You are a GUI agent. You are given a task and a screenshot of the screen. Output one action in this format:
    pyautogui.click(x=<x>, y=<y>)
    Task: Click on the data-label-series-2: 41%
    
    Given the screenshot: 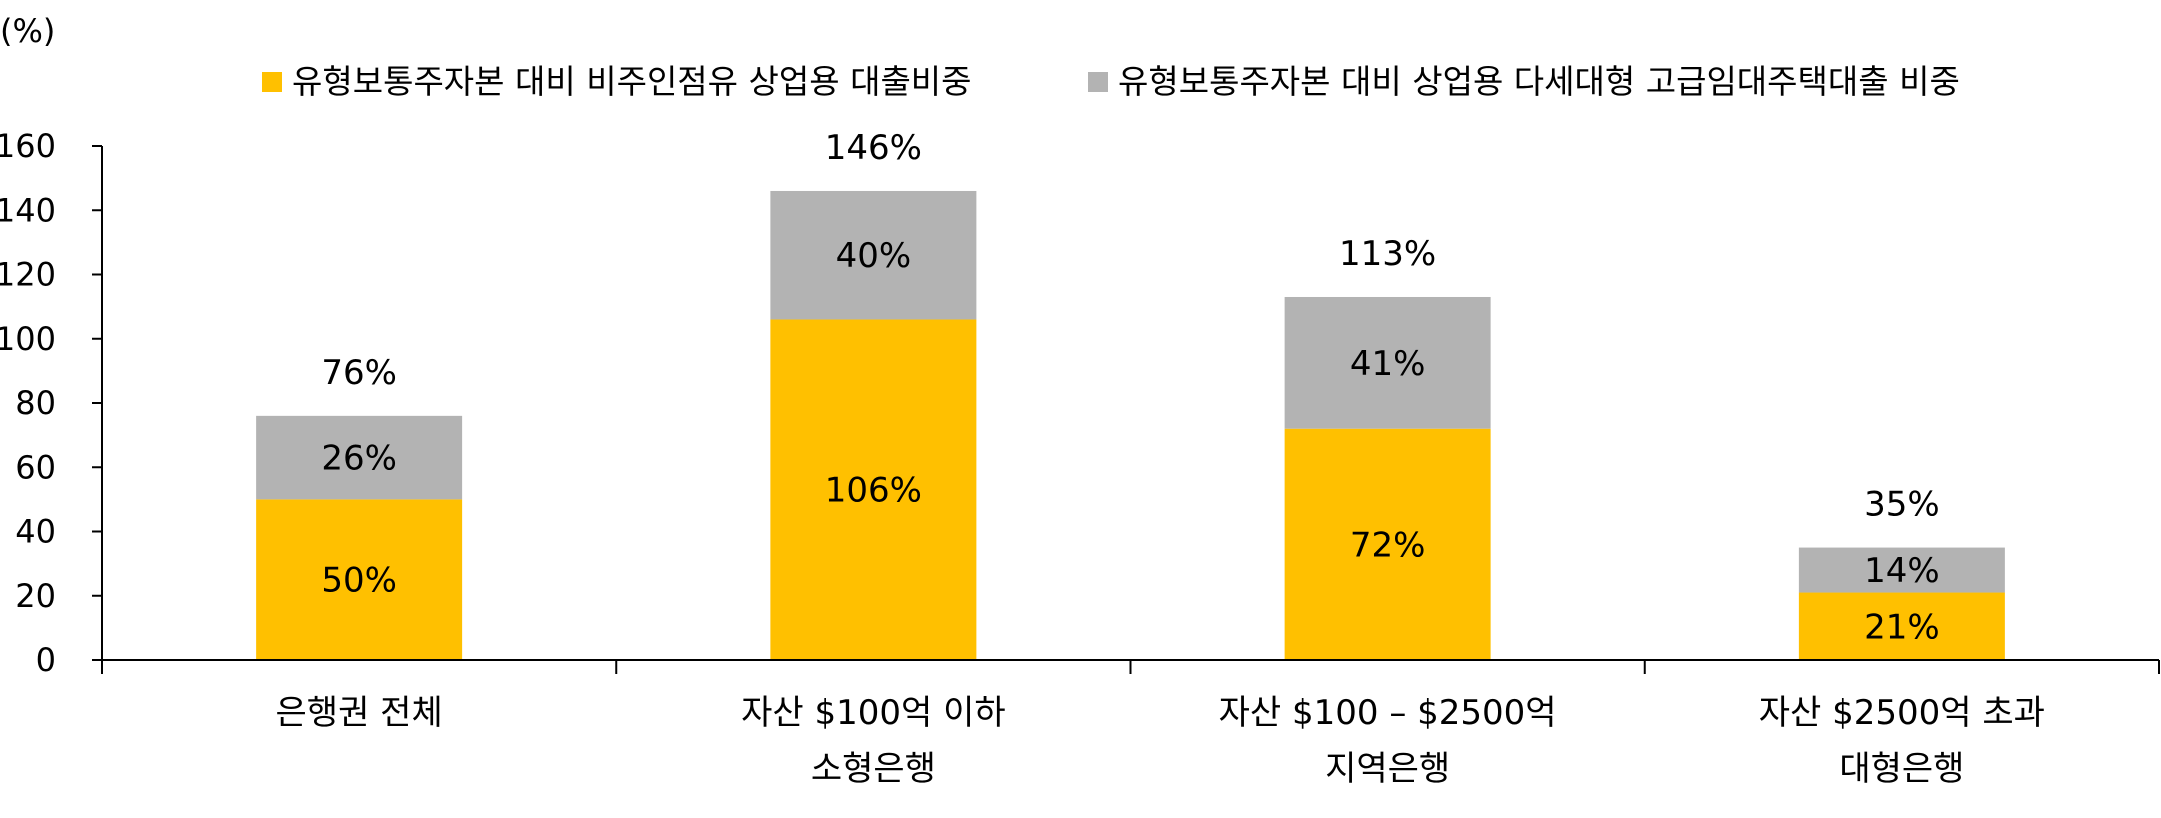 What is the action you would take?
    pyautogui.click(x=1388, y=364)
    